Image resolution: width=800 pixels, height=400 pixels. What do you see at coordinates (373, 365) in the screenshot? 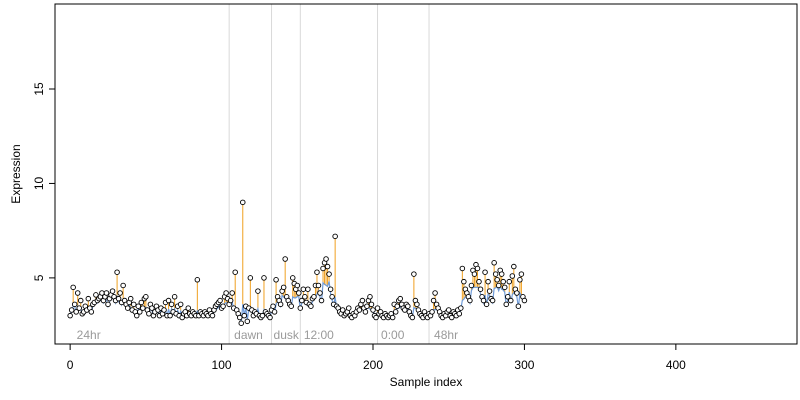
I see `x-tick-label: 200` at bounding box center [373, 365].